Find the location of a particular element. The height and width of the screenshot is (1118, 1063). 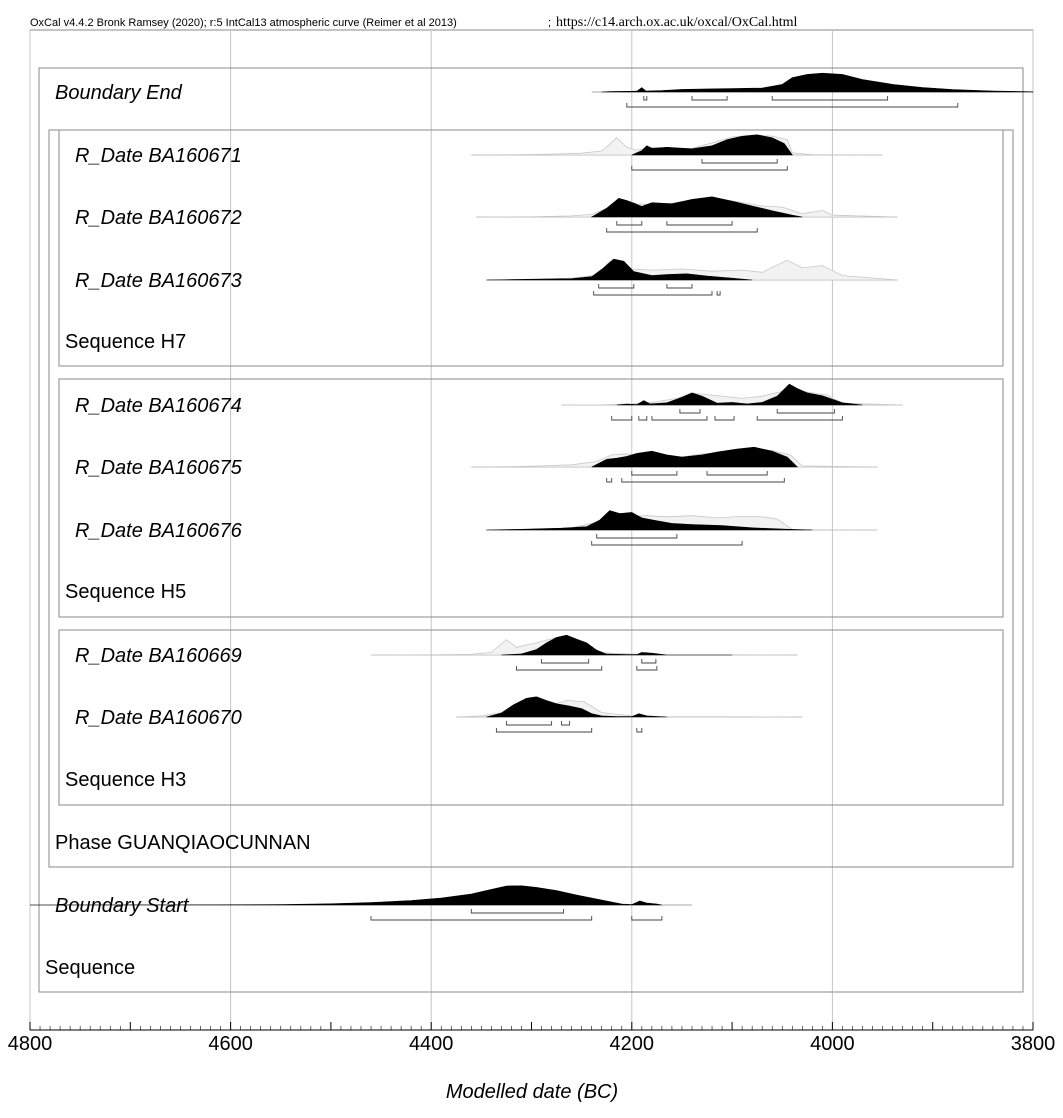

r-date-ba160676-likelihood is located at coordinates (682, 523).